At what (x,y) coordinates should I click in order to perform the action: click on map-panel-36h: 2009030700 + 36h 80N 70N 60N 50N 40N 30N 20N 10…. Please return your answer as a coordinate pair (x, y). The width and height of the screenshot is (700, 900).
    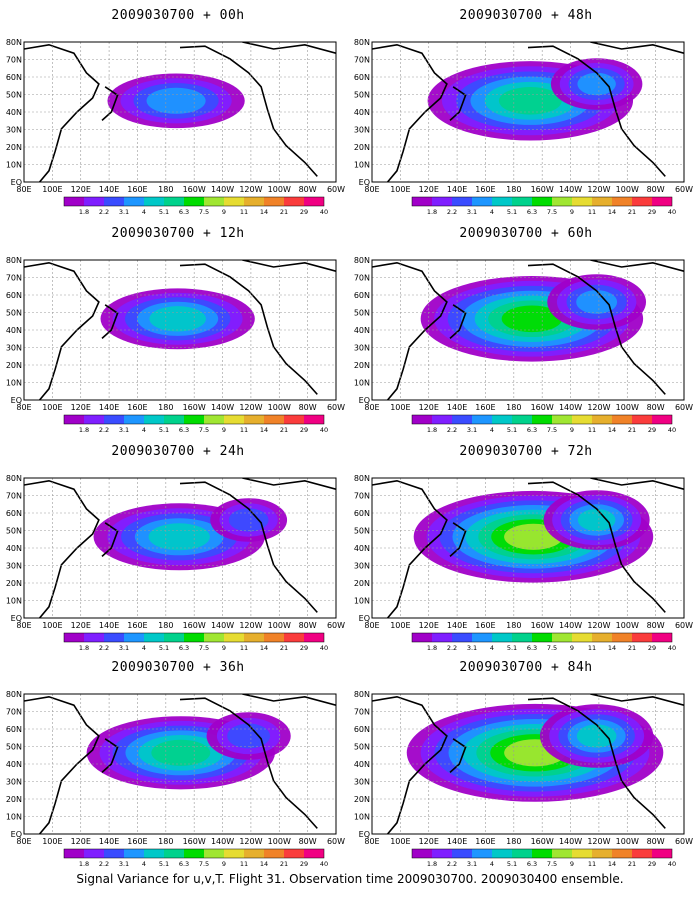
    Looking at the image, I should click on (177, 770).